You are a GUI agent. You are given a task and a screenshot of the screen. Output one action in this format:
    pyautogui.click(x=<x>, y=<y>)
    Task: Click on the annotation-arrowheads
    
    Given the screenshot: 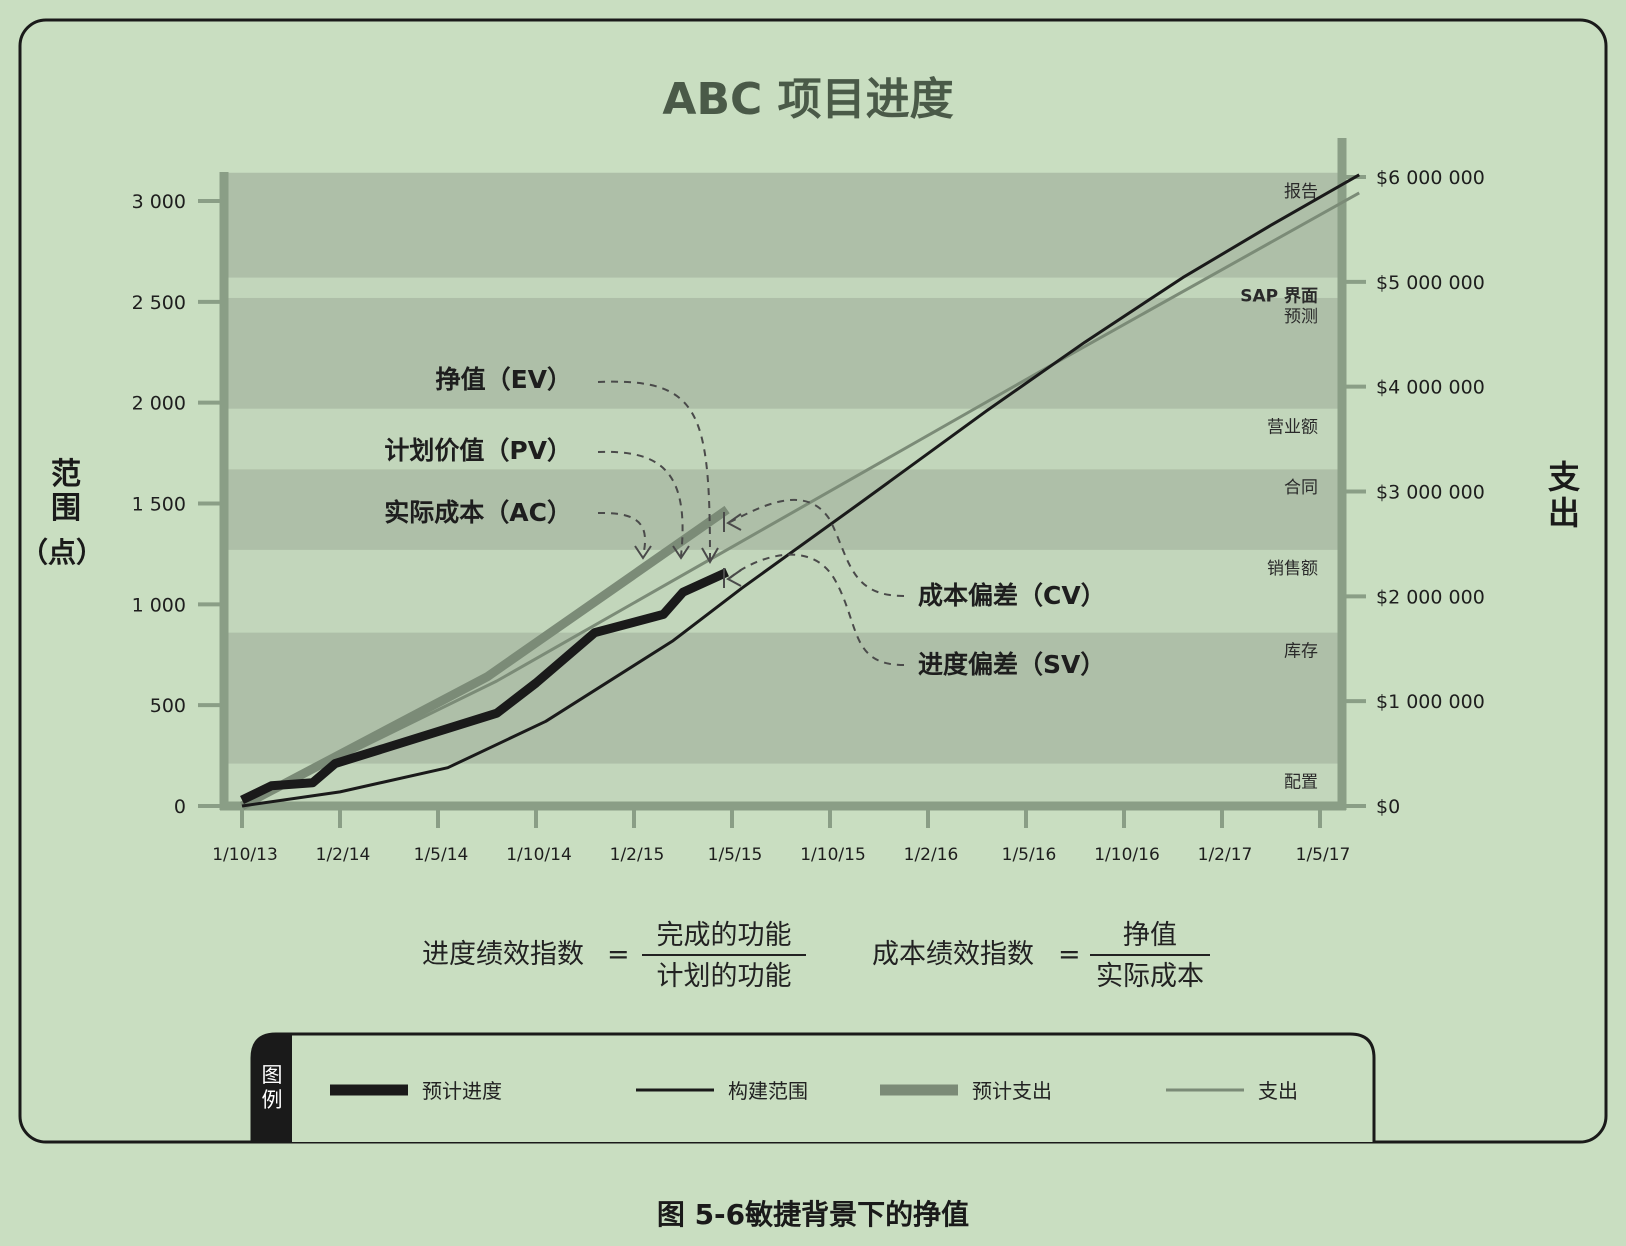 What is the action you would take?
    pyautogui.click(x=688, y=550)
    